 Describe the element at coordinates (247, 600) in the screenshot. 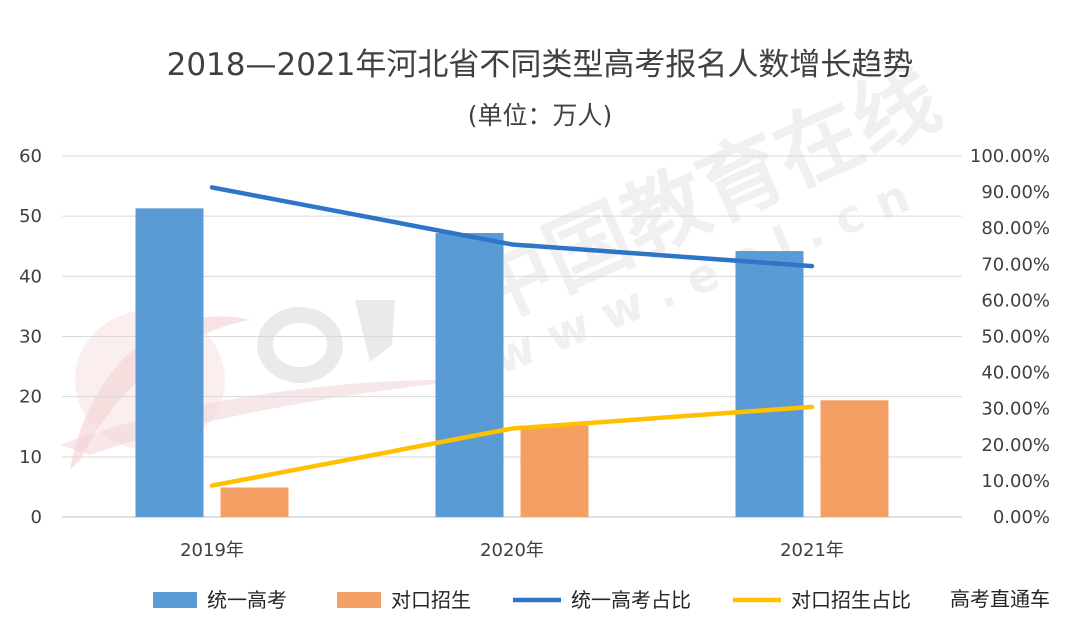

I see `legend-label: 统一高考` at that location.